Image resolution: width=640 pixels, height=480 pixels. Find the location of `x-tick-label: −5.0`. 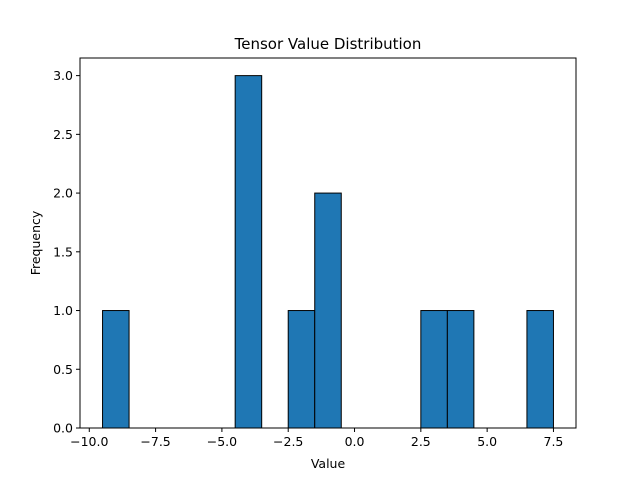

x-tick-label: −5.0 is located at coordinates (222, 441).